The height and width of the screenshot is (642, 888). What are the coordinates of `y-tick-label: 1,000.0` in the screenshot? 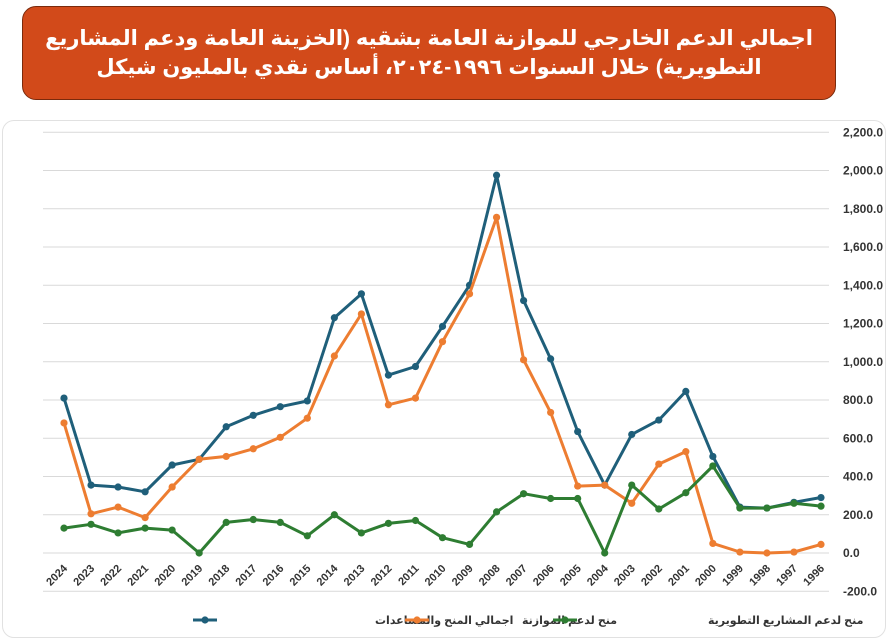 It's located at (863, 362).